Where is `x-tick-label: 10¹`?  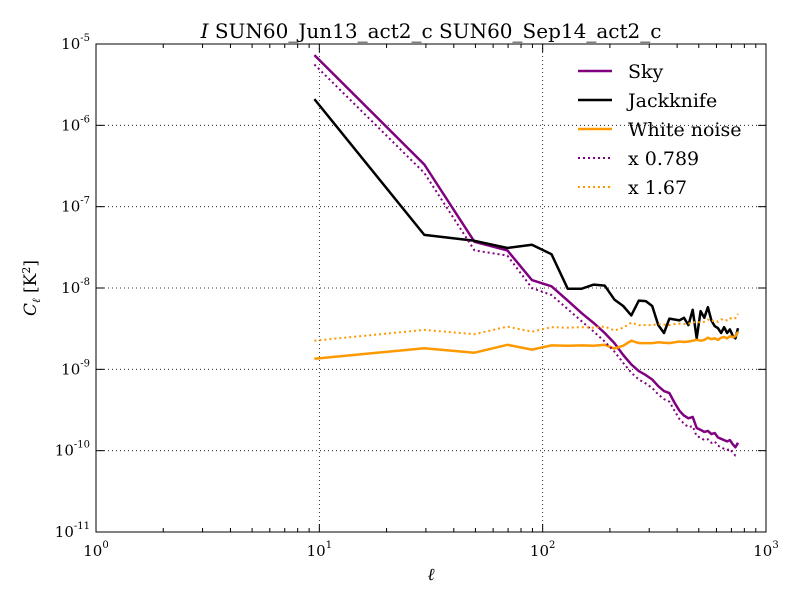
x-tick-label: 10¹ is located at coordinates (319, 550).